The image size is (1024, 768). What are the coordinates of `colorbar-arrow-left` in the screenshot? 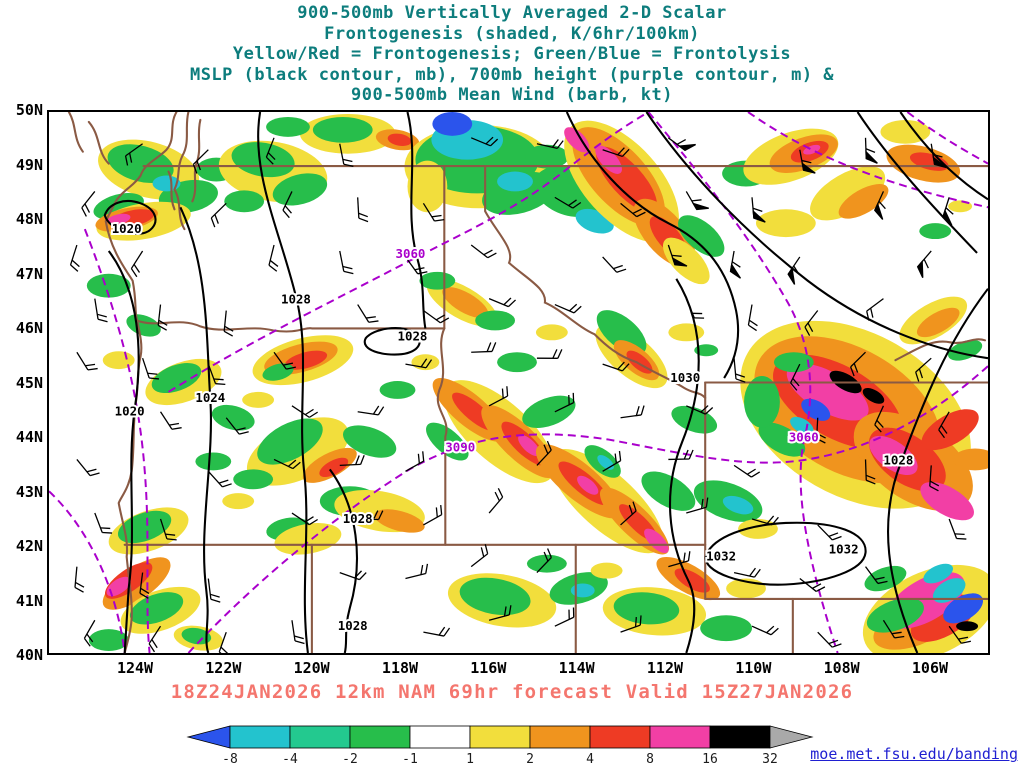 It's located at (208, 737).